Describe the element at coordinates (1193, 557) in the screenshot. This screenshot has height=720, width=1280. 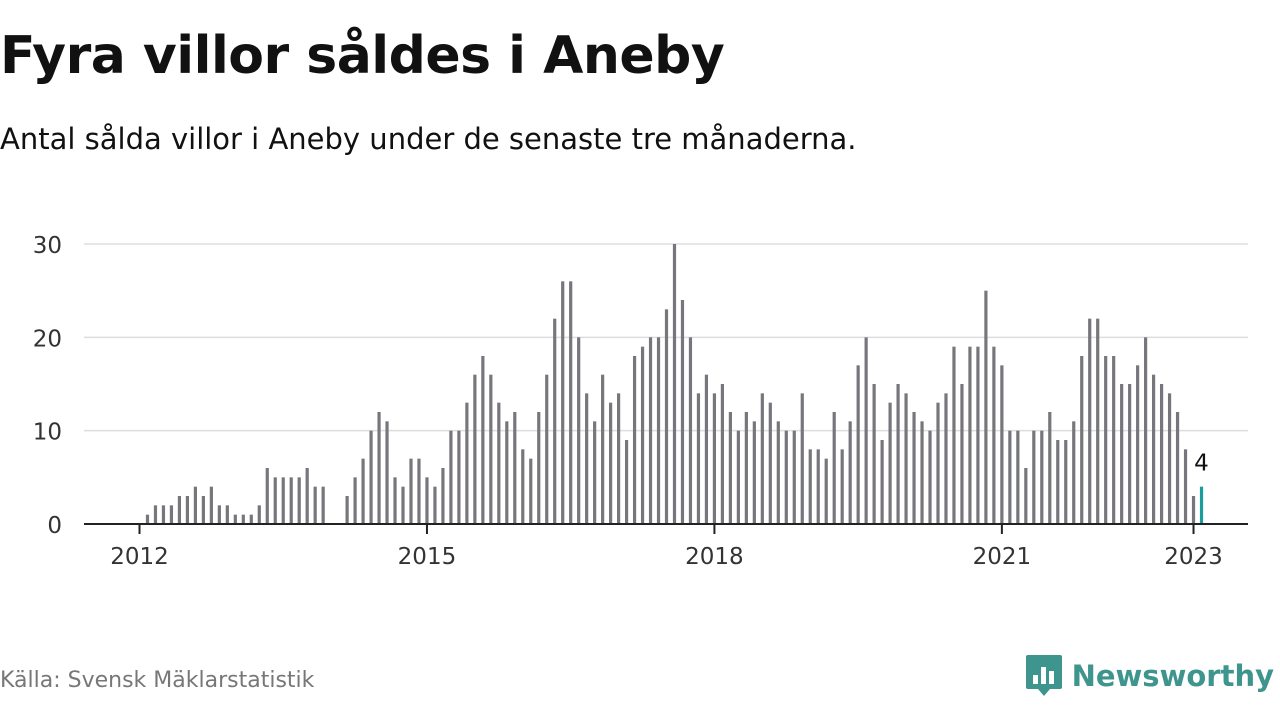
I see `x-tick-label: 2023` at that location.